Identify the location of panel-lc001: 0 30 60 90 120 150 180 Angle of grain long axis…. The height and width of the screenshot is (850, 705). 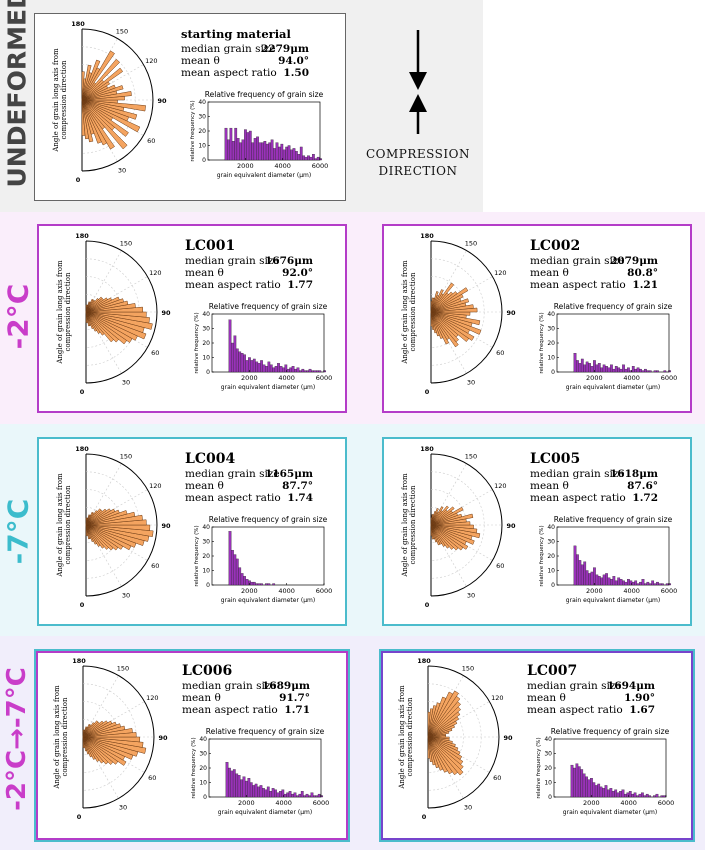
(192, 318).